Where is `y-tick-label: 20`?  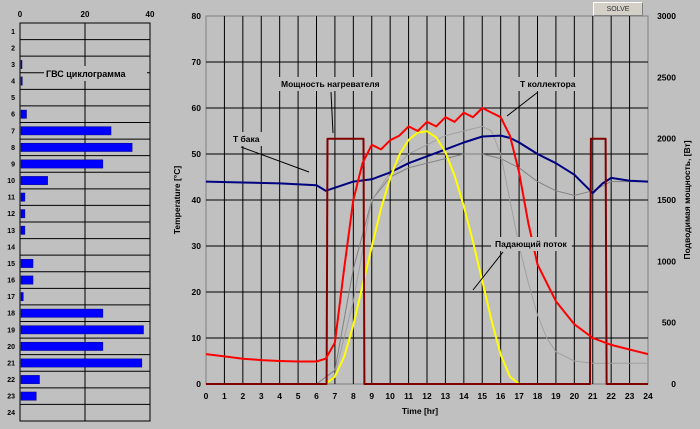
y-tick-label: 20 is located at coordinates (197, 292).